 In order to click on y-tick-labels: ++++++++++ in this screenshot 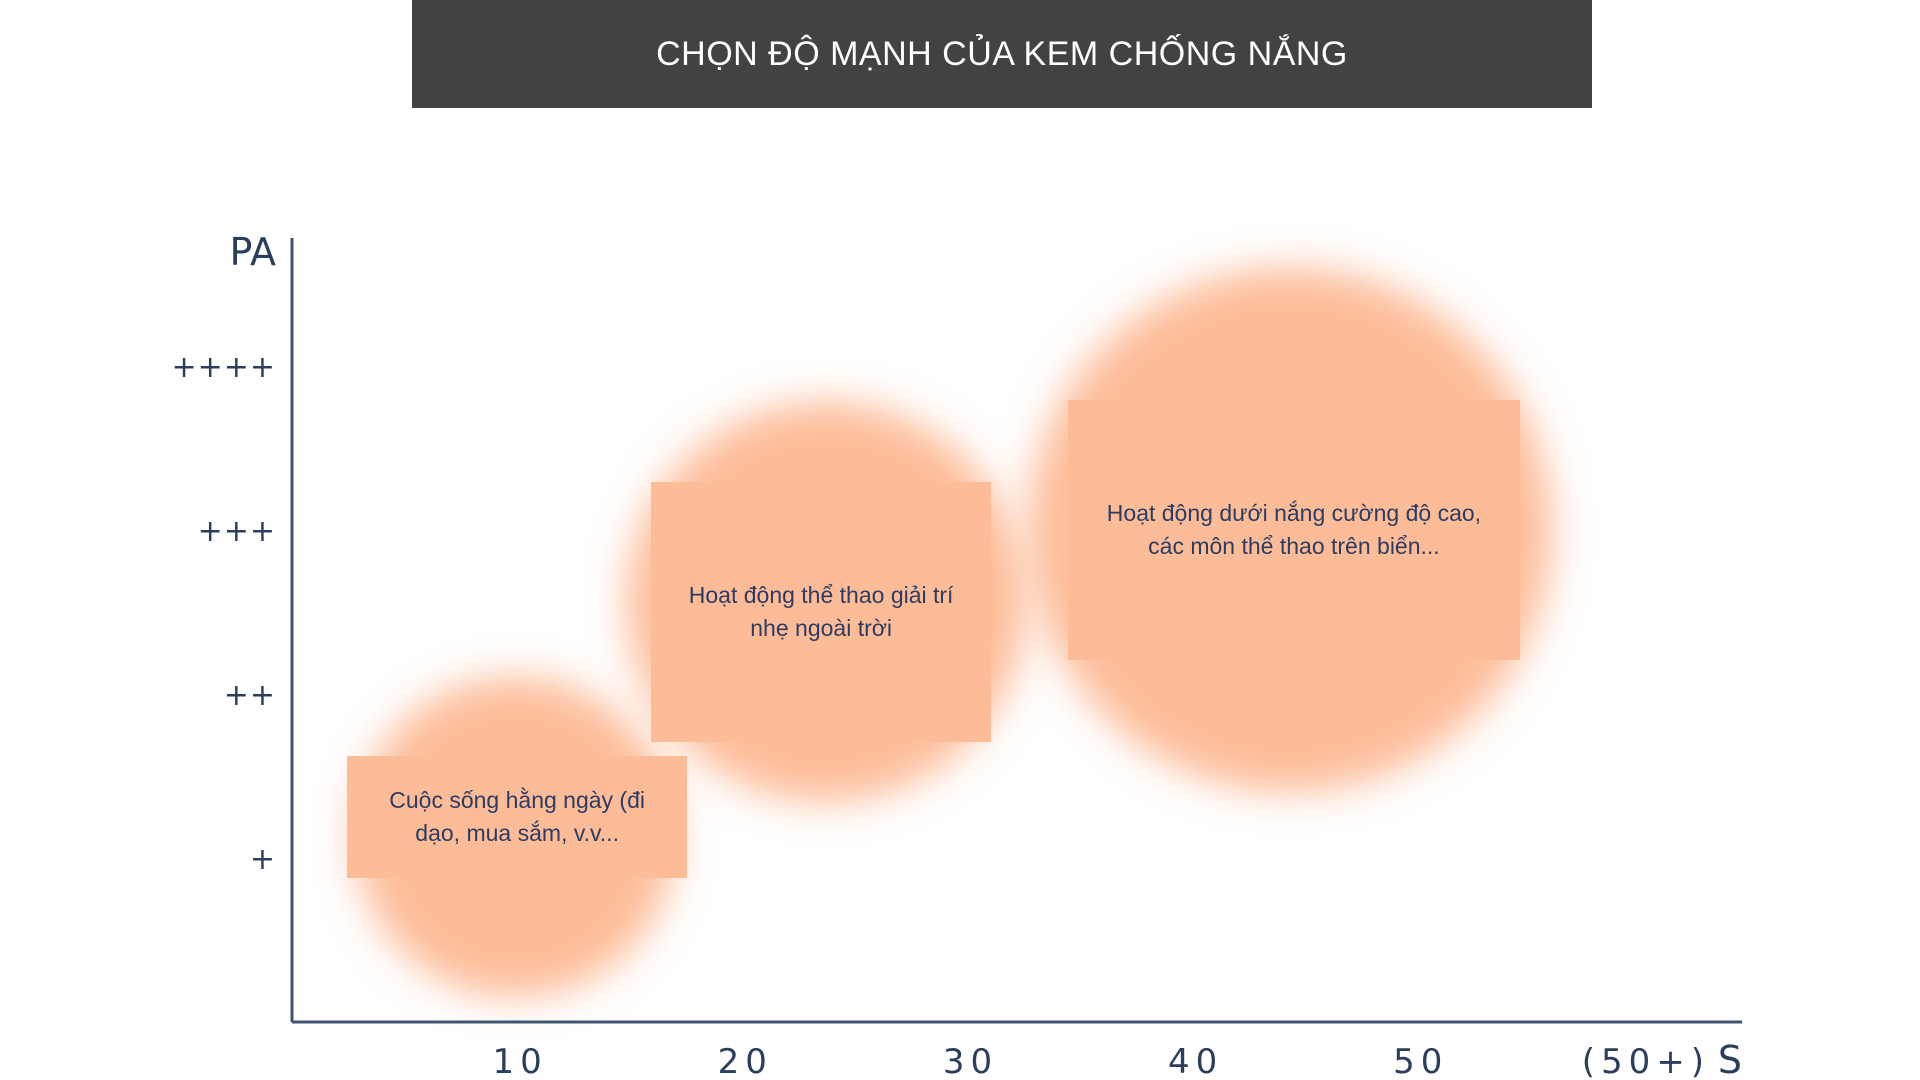, I will do `click(223, 613)`.